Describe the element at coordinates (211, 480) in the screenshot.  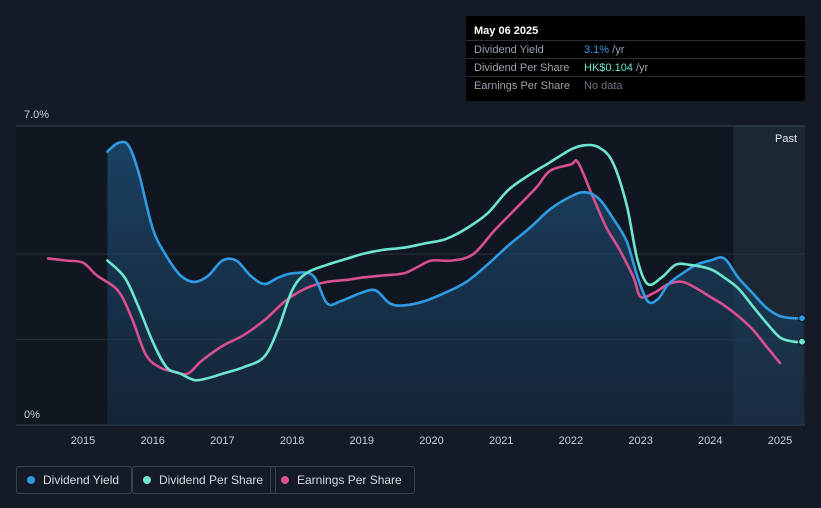
I see `legend-label: Dividend Per Share` at that location.